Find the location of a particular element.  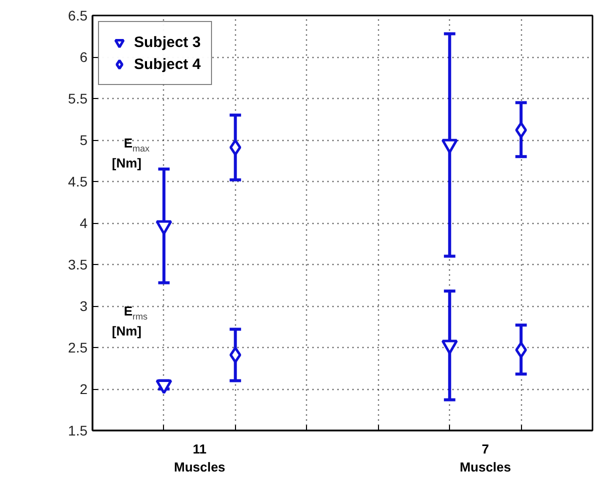

y-tick-label: 4 is located at coordinates (84, 223).